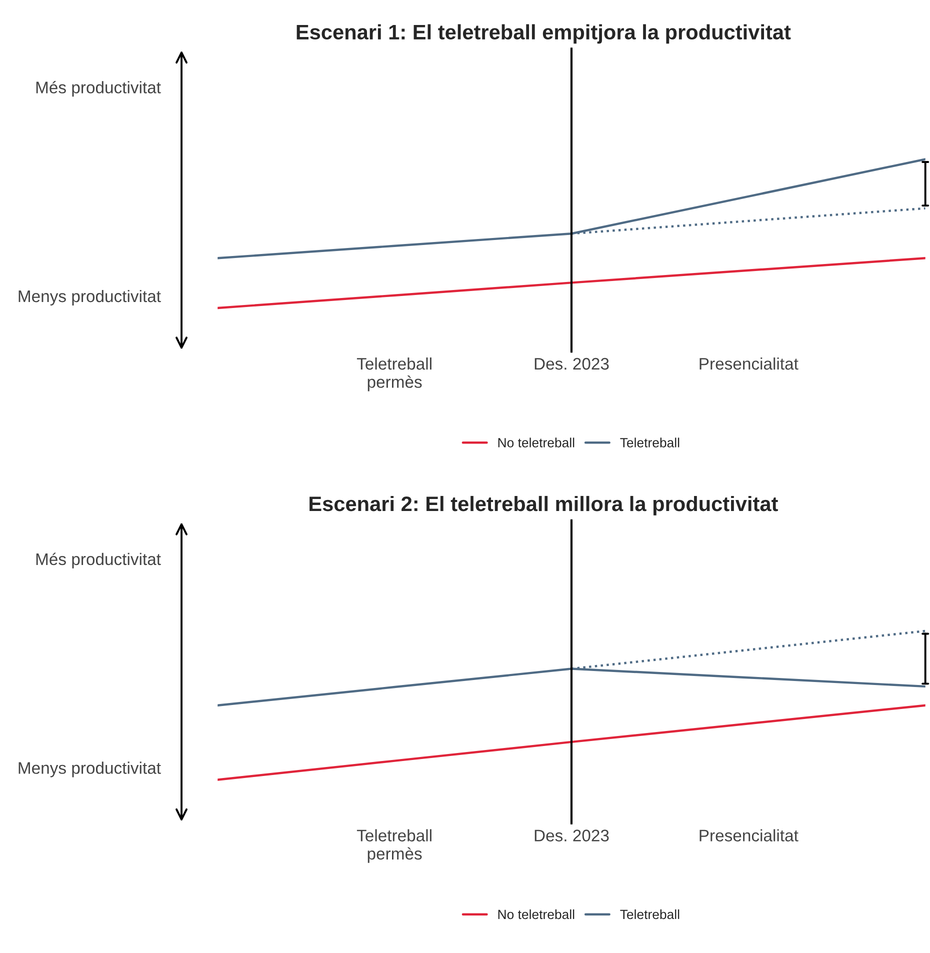  What do you see at coordinates (544, 506) in the screenshot?
I see `chart-title: Escenari 2: El teletreball millora la productivitat` at bounding box center [544, 506].